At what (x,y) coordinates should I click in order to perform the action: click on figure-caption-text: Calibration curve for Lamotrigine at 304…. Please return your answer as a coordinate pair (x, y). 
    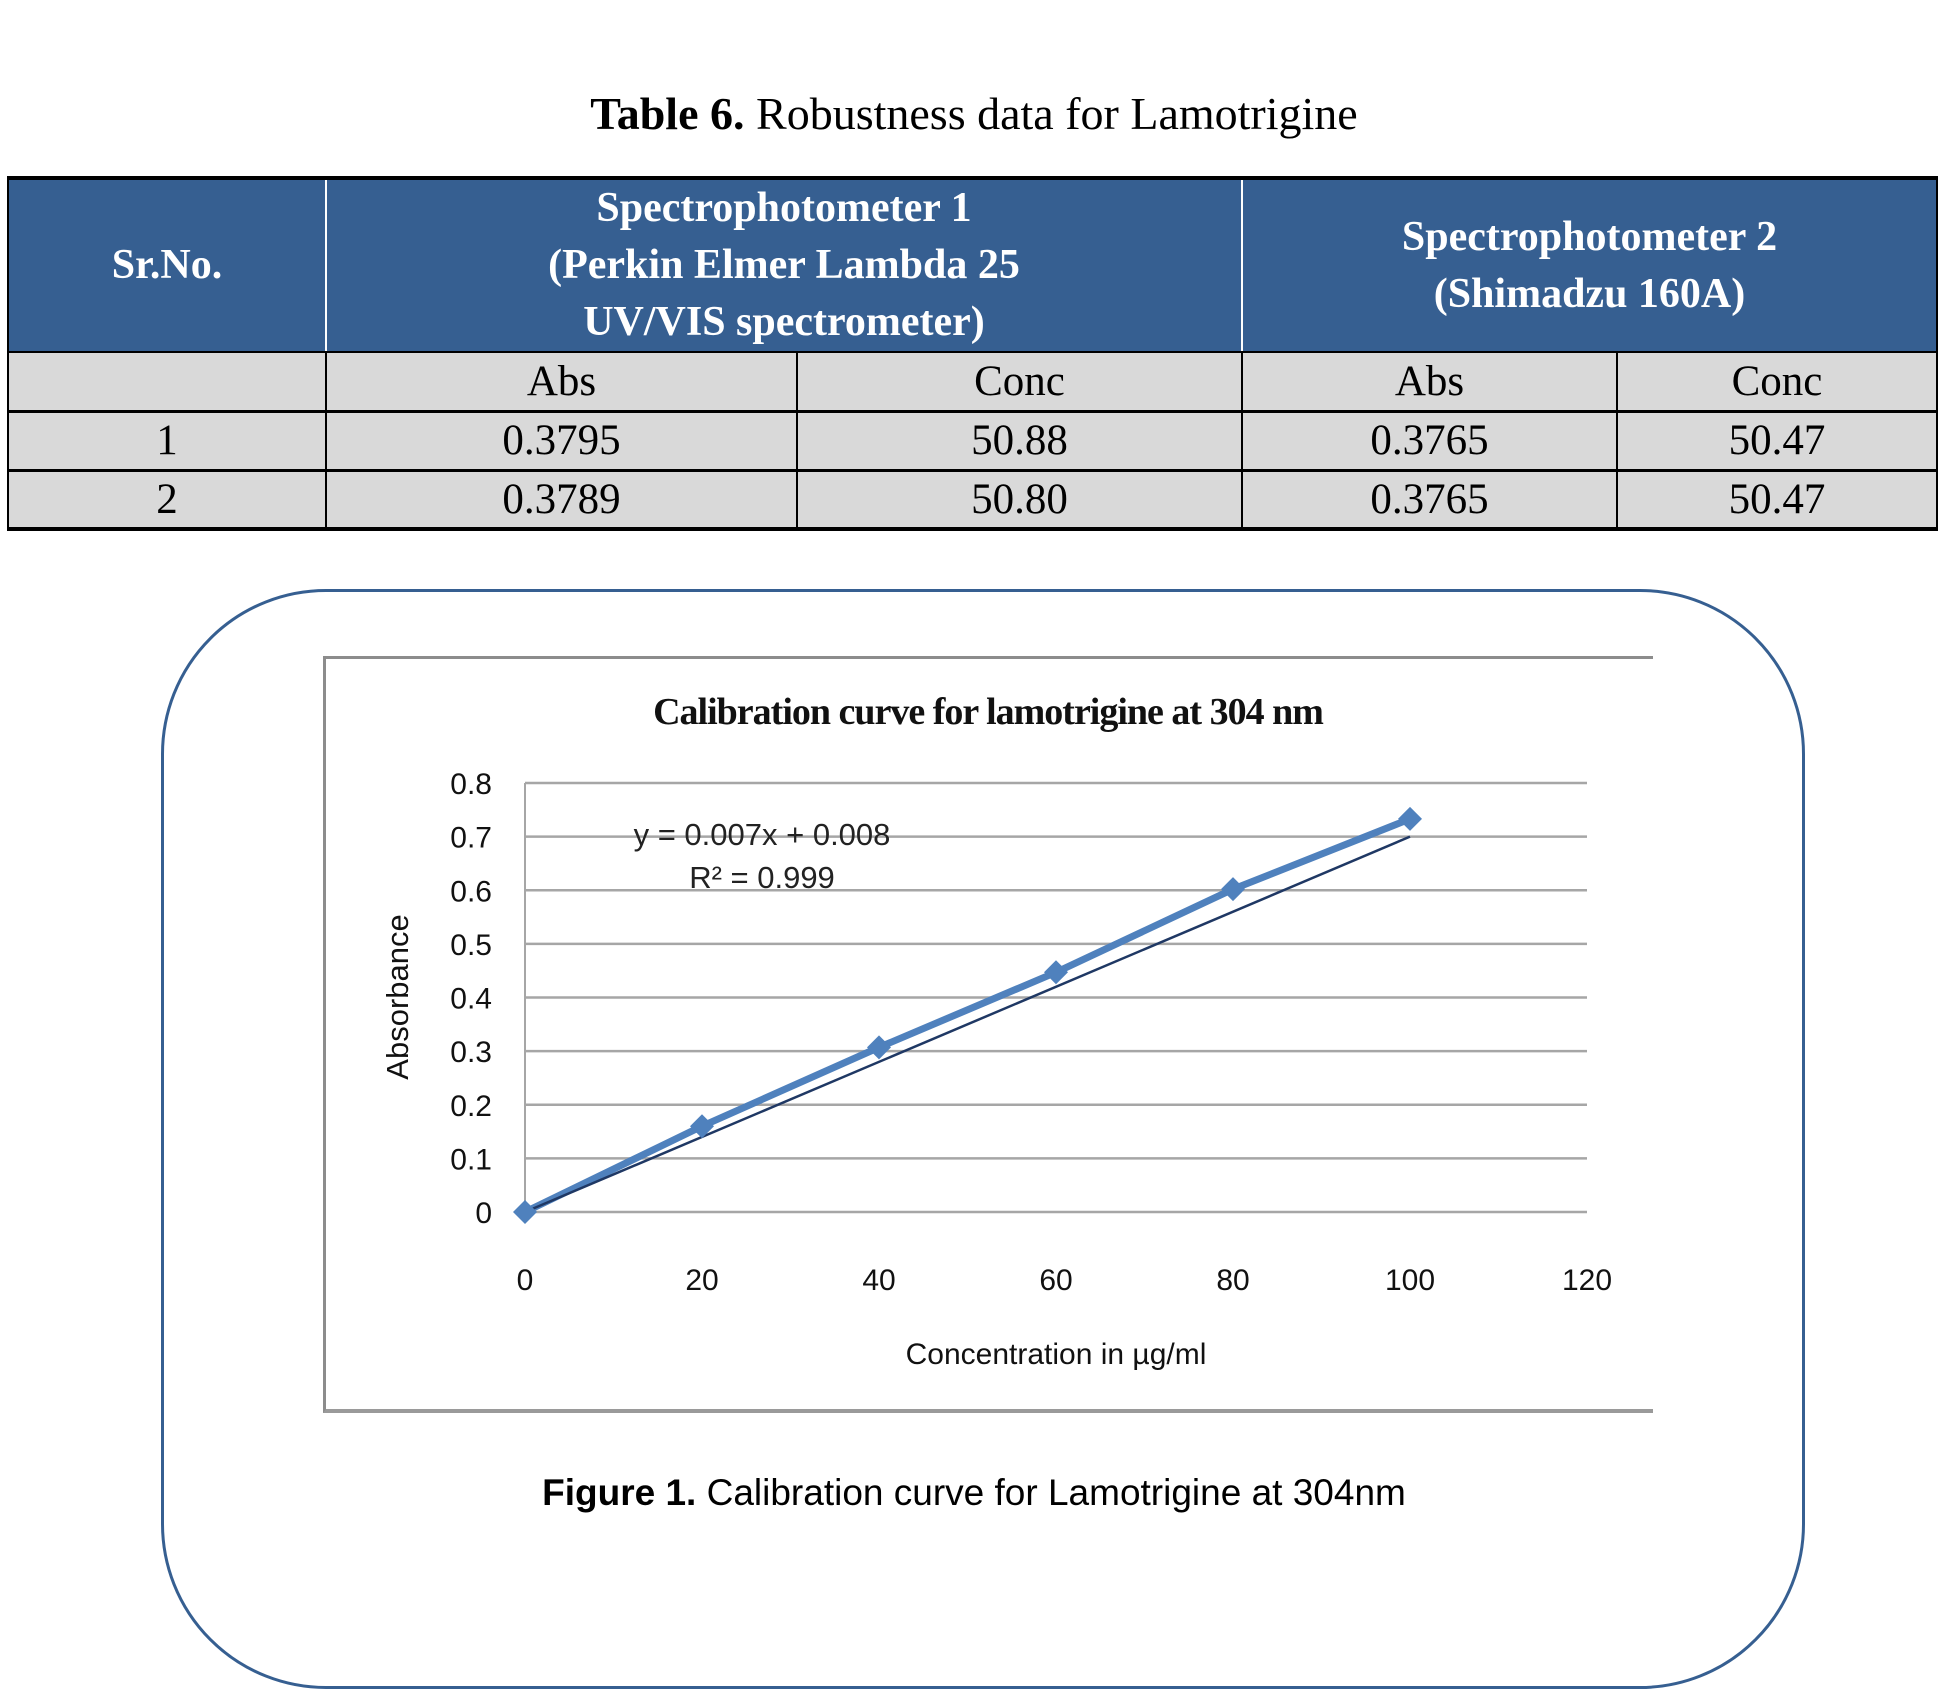
    Looking at the image, I should click on (1051, 1492).